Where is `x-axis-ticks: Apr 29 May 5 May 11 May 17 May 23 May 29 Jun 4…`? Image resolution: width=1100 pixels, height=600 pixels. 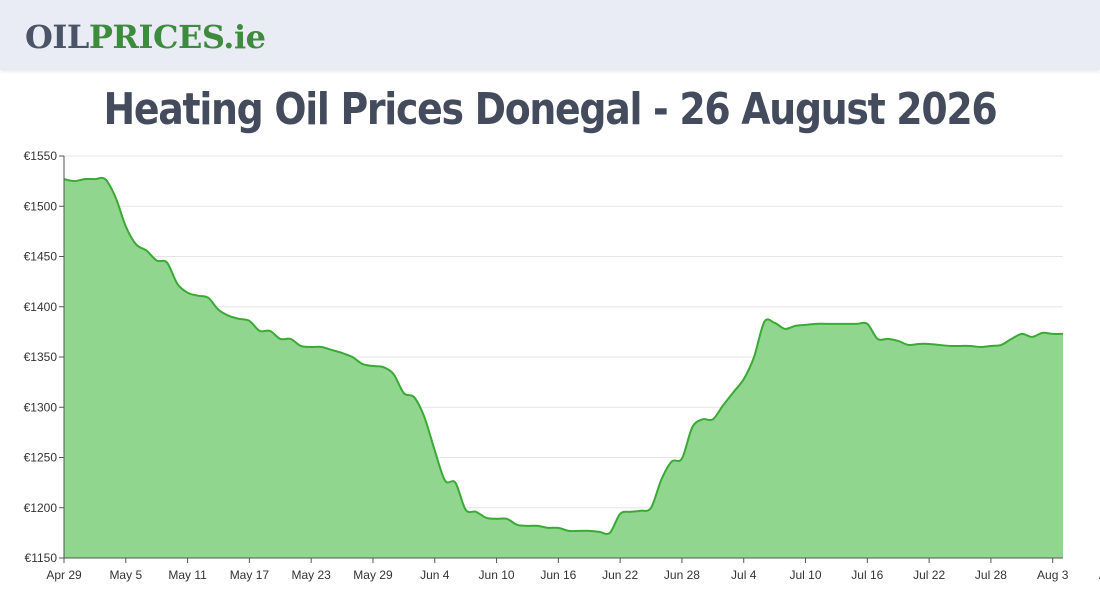 x-axis-ticks: Apr 29 May 5 May 11 May 17 May 23 May 29 Jun 4… is located at coordinates (573, 570).